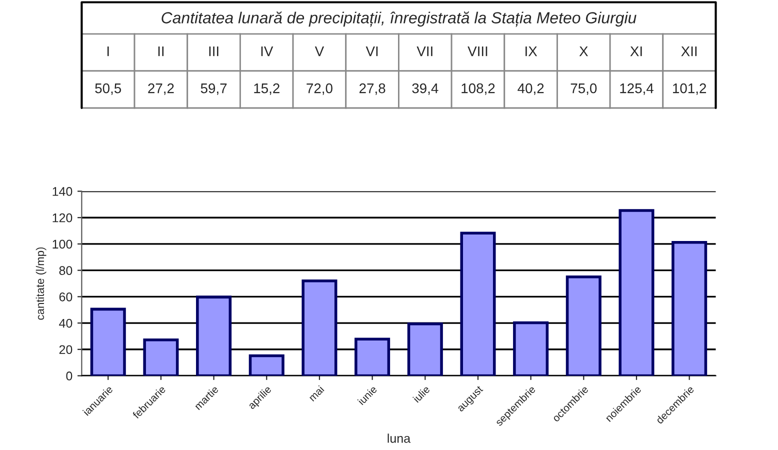  I want to click on text: XII, so click(689, 51).